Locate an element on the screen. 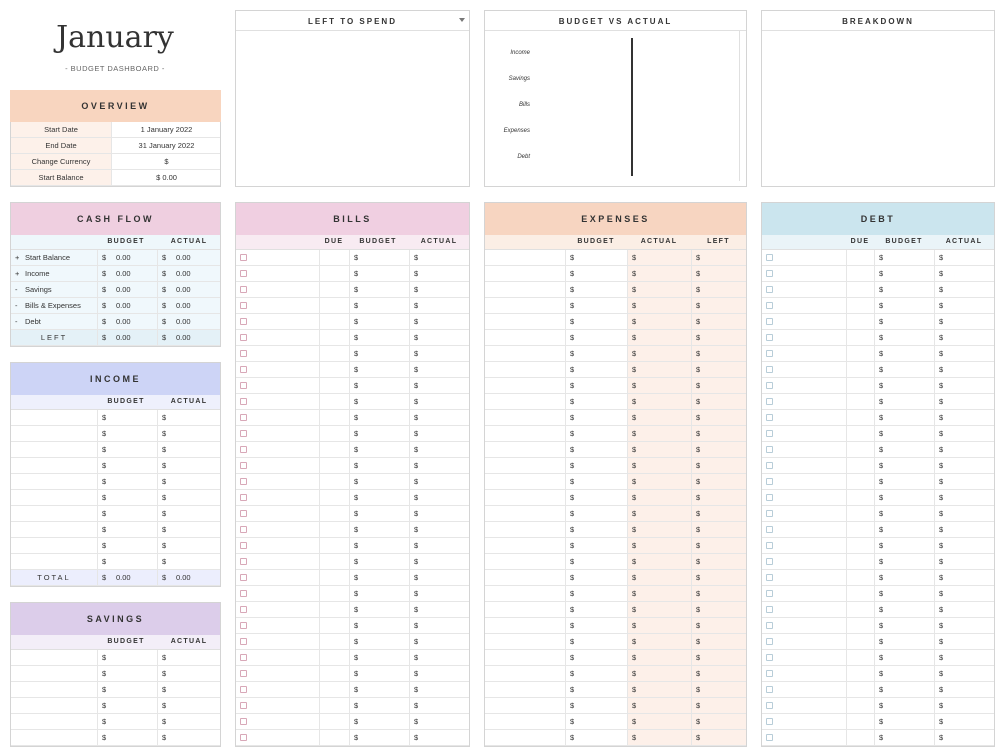 Image resolution: width=1005 pixels, height=754 pixels. savings-name is located at coordinates (54, 721).